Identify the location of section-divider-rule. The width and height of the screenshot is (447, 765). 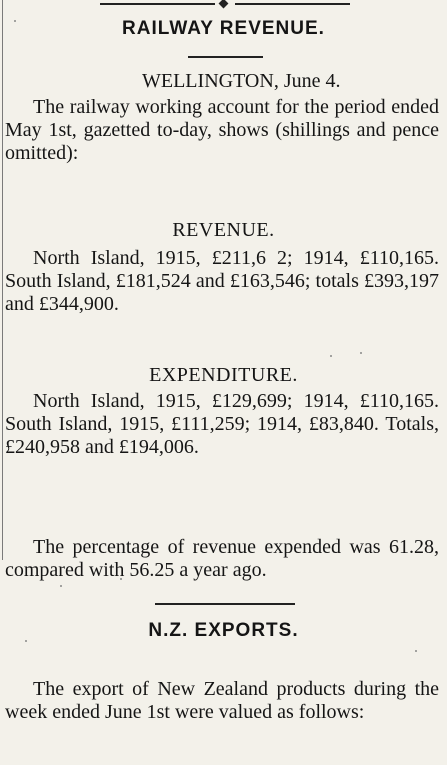
(225, 604).